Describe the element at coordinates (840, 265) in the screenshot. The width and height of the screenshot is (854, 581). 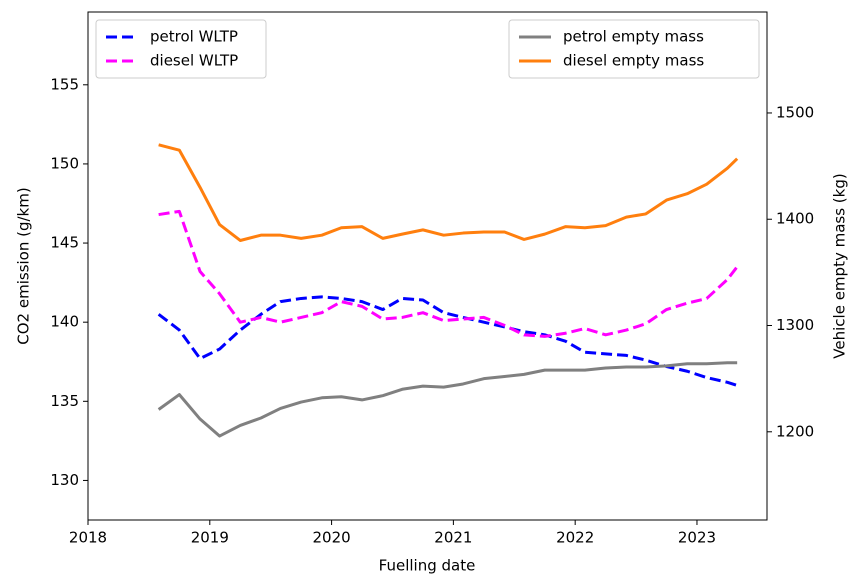
I see `y2-axis-label: Vehicle empty mass (kg)` at that location.